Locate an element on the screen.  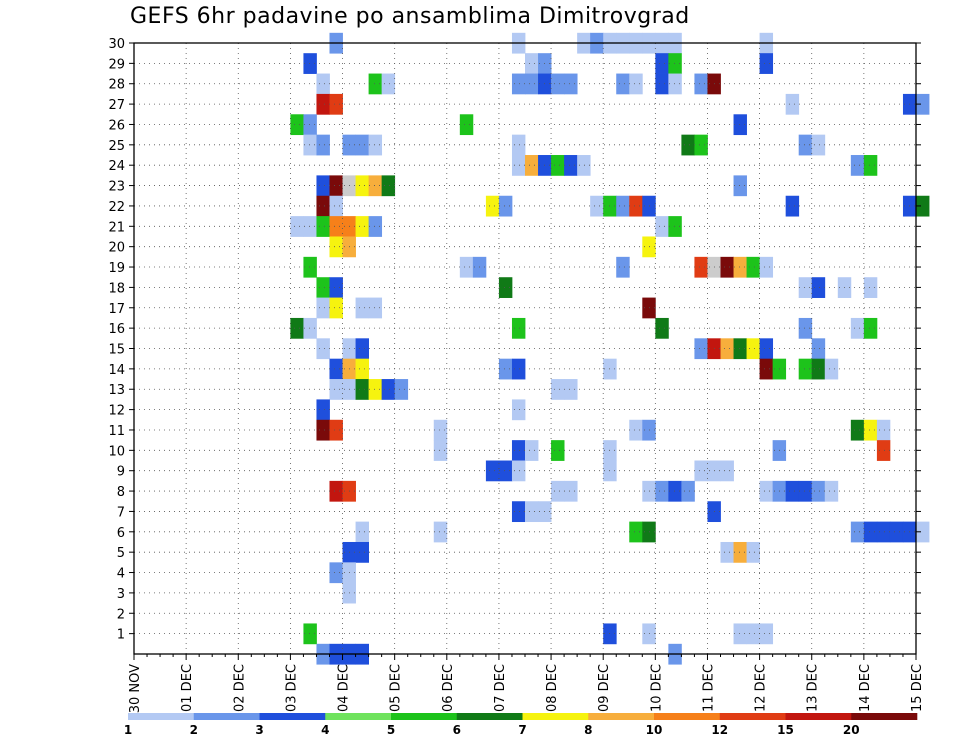
x-tick-label: 10 DEC is located at coordinates (656, 688).